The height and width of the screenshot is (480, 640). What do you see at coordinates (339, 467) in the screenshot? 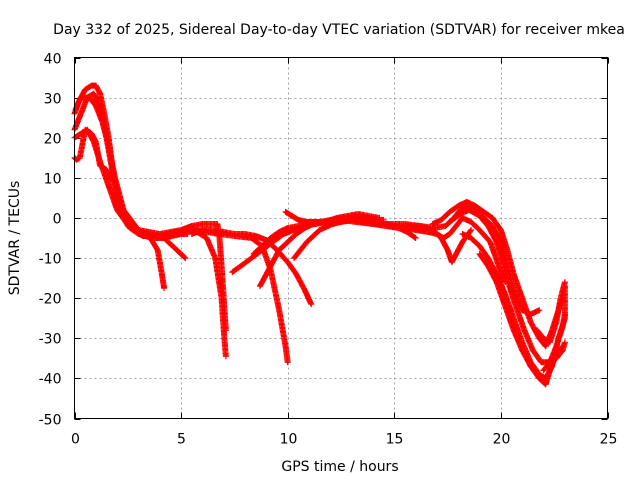
I see `x-axis-label: GPS time / hours` at bounding box center [339, 467].